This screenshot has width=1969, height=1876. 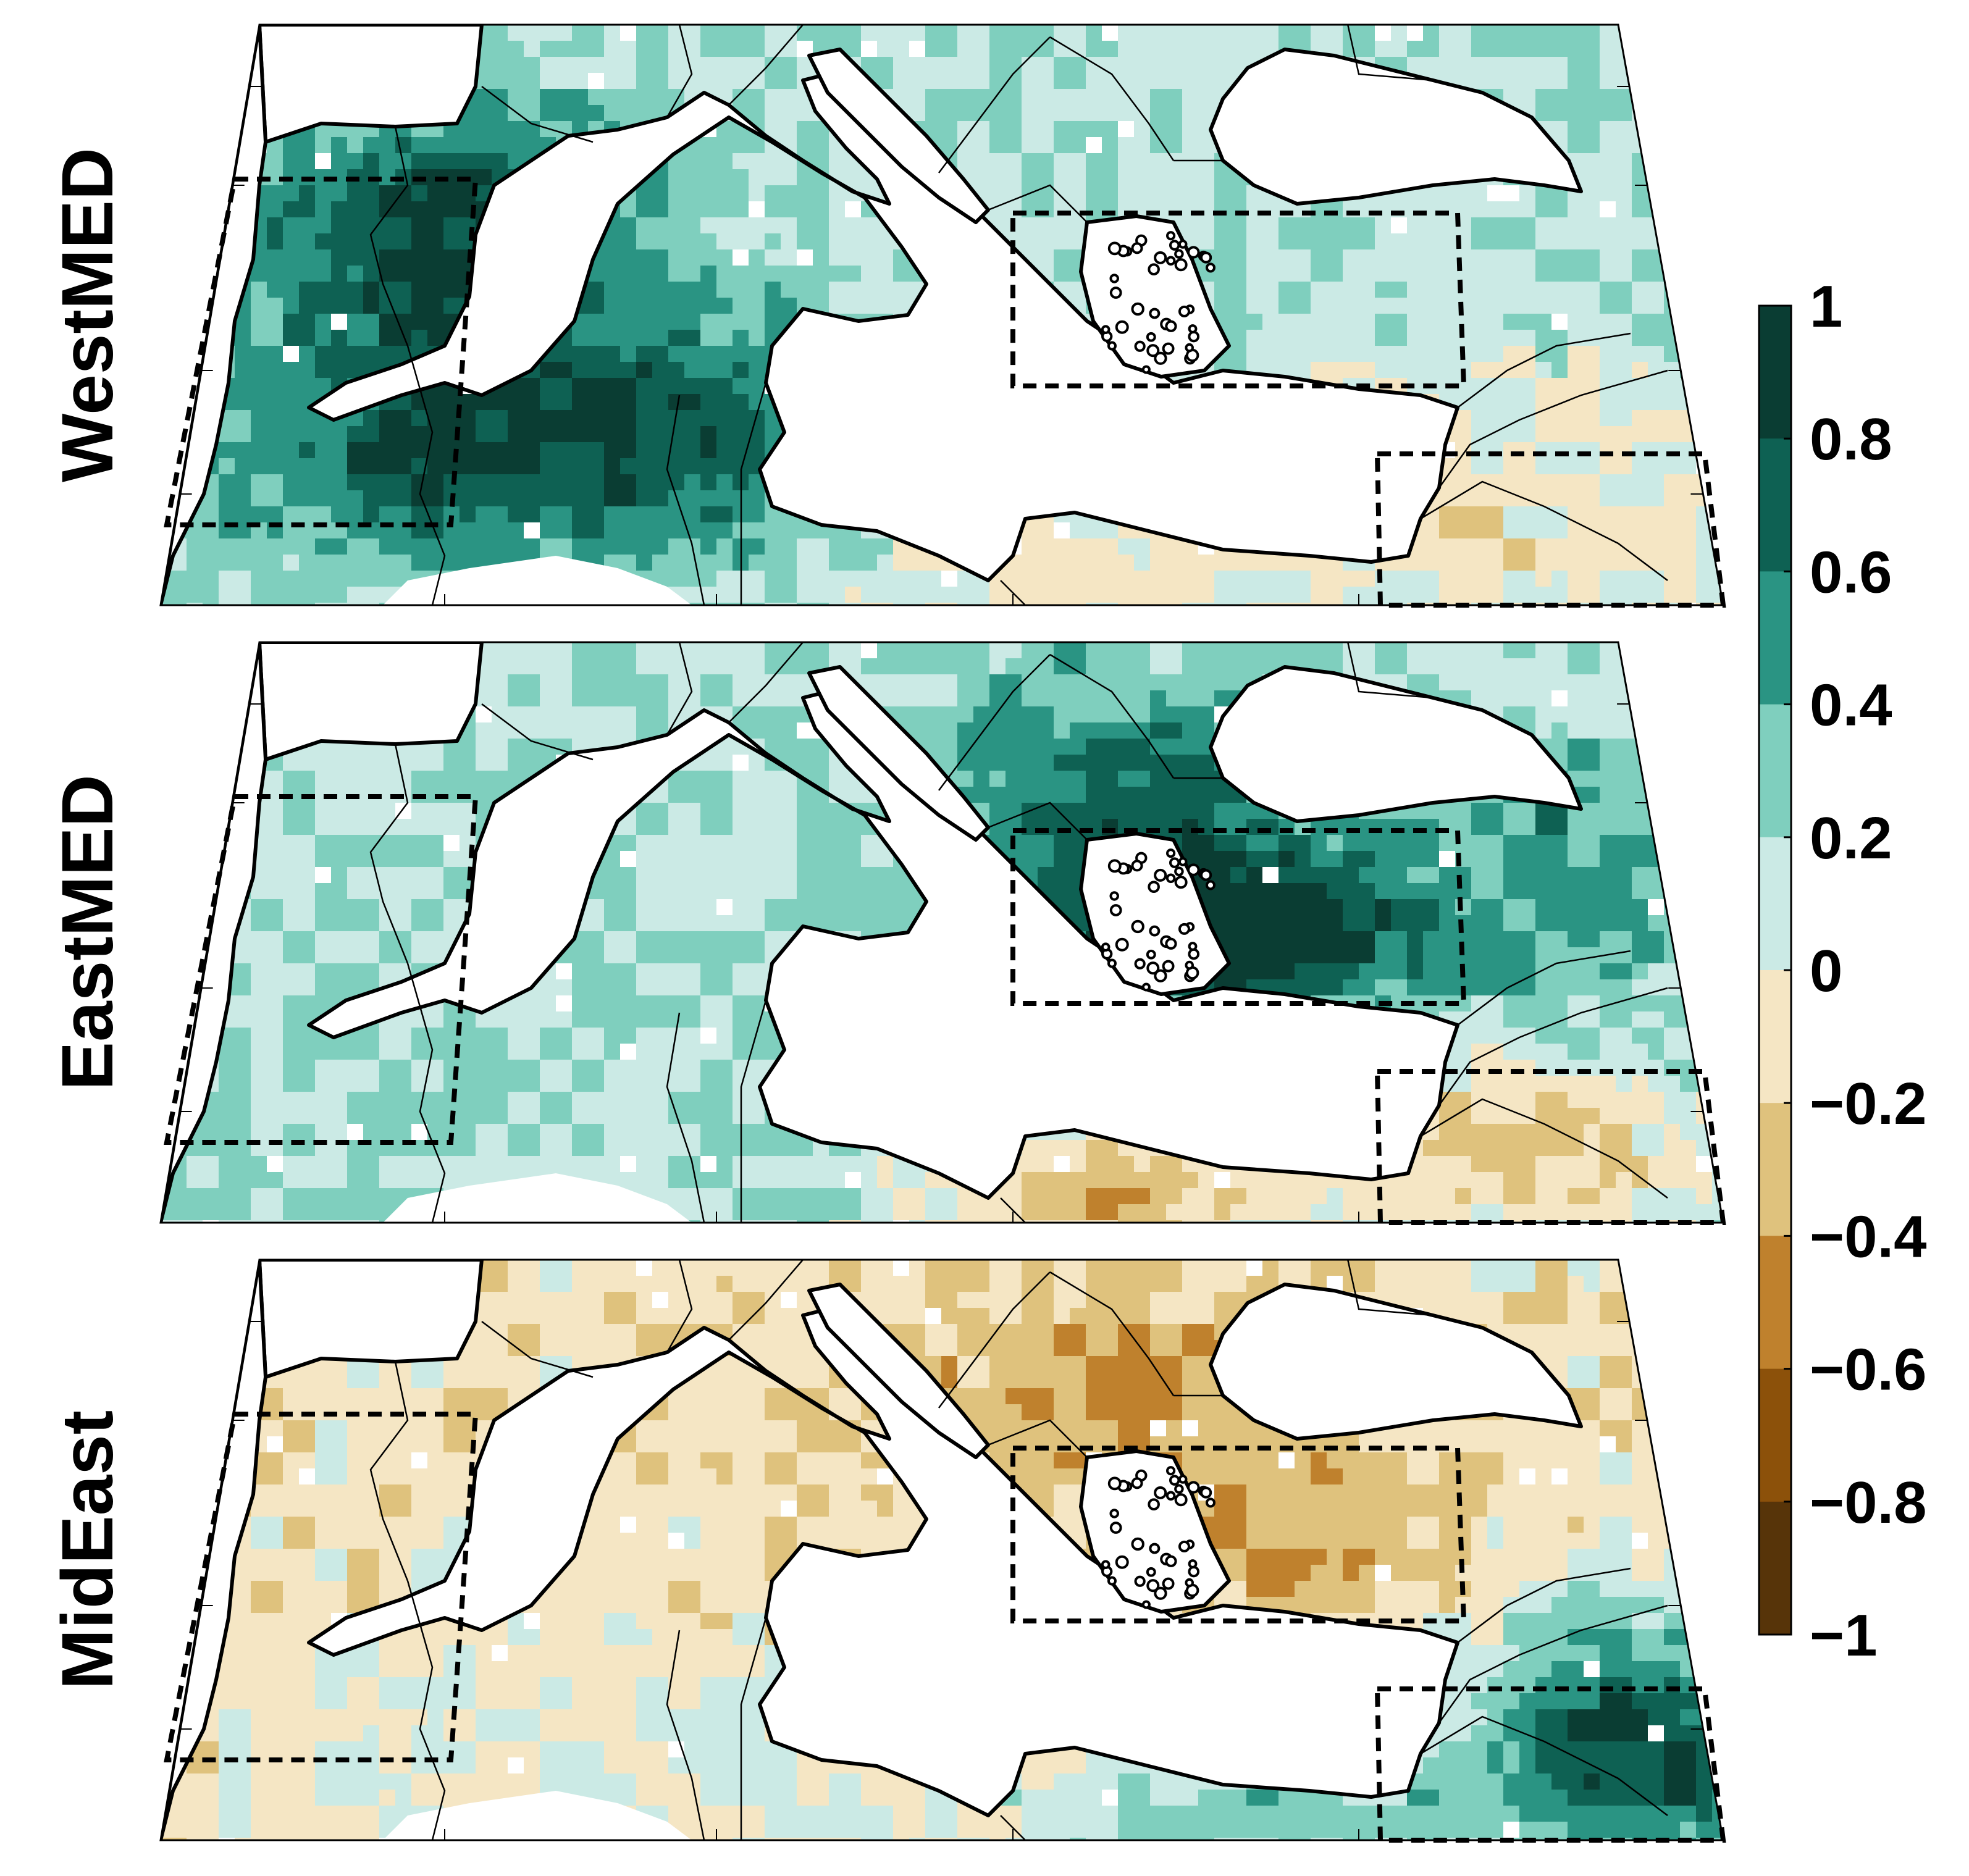 I want to click on panel-title: WestMED, so click(x=87, y=315).